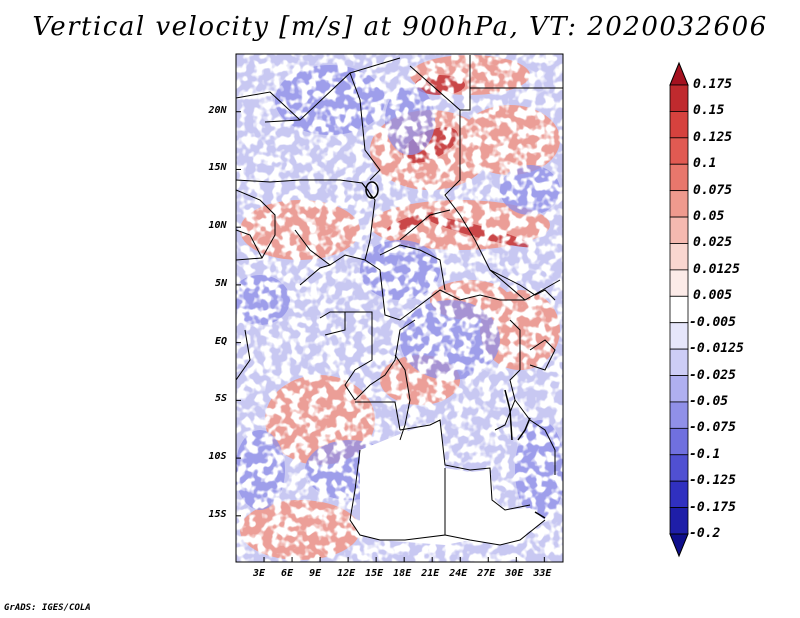 This screenshot has width=800, height=618. What do you see at coordinates (404, 559) in the screenshot?
I see `x-axis-ticks` at bounding box center [404, 559].